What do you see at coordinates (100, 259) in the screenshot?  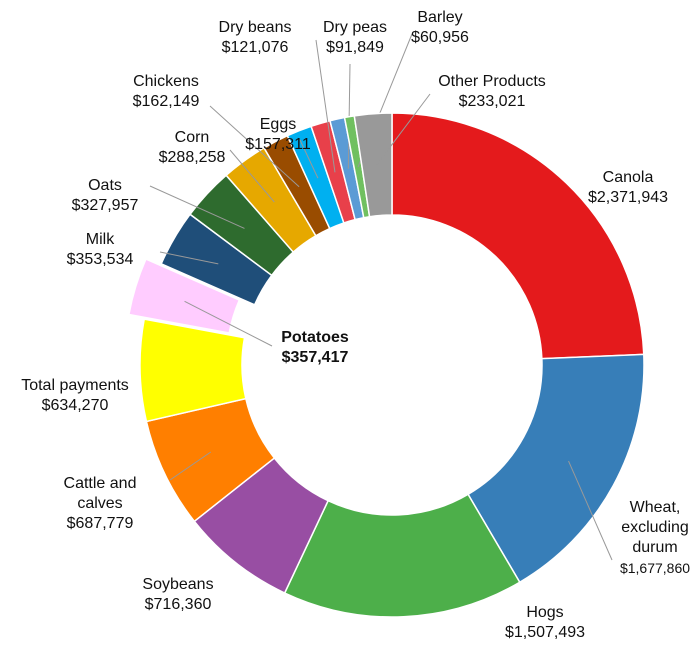 I see `value-label: $353,534` at bounding box center [100, 259].